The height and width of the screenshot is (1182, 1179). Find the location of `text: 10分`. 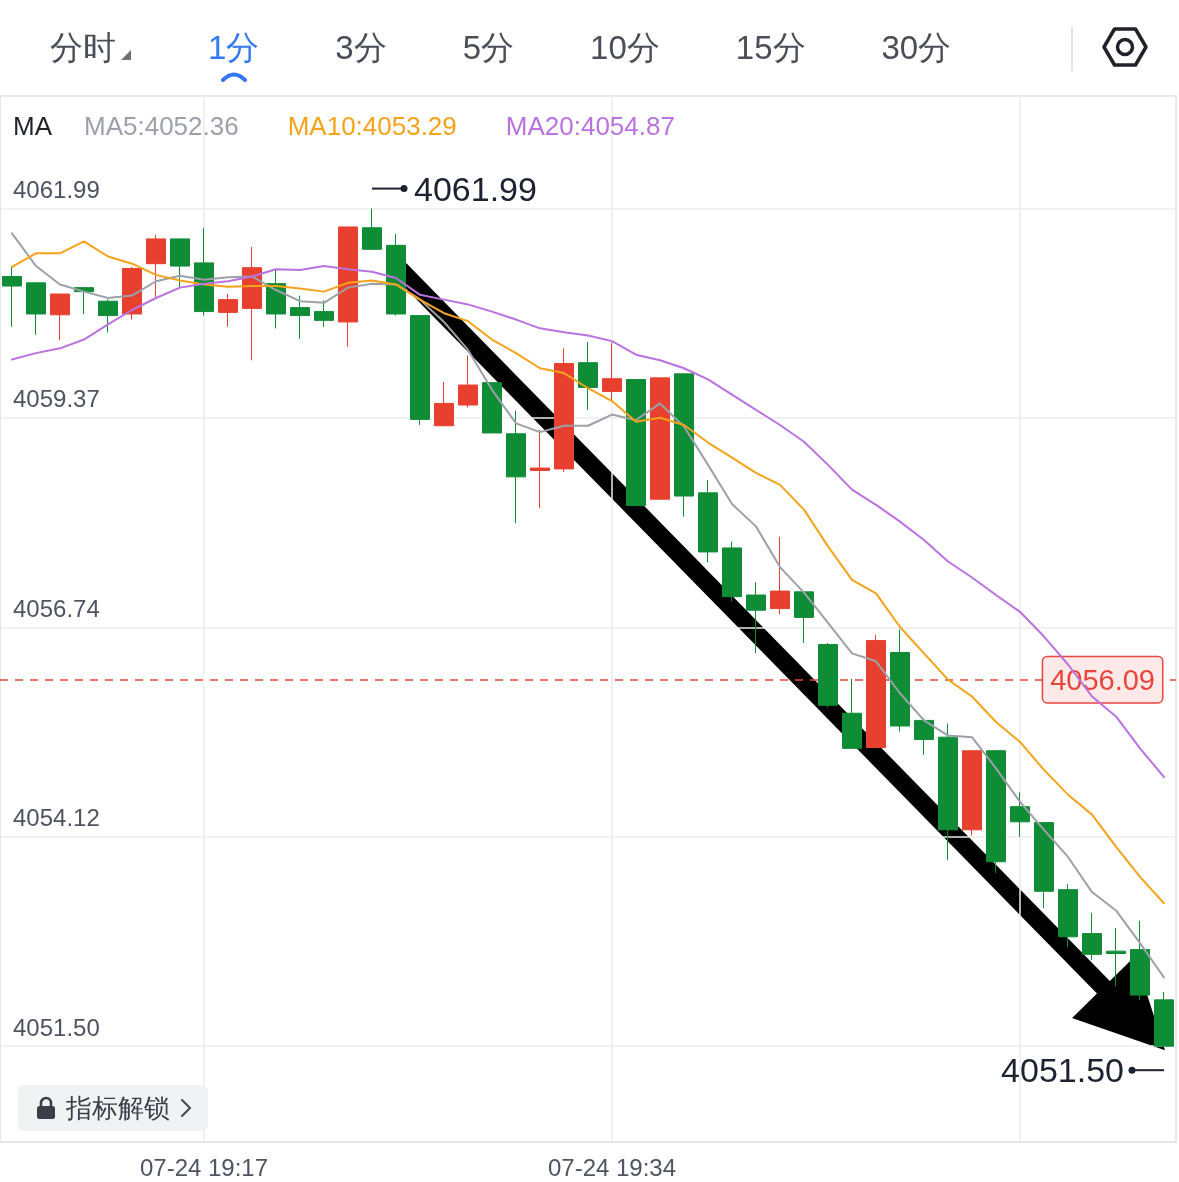

text: 10分 is located at coordinates (625, 47).